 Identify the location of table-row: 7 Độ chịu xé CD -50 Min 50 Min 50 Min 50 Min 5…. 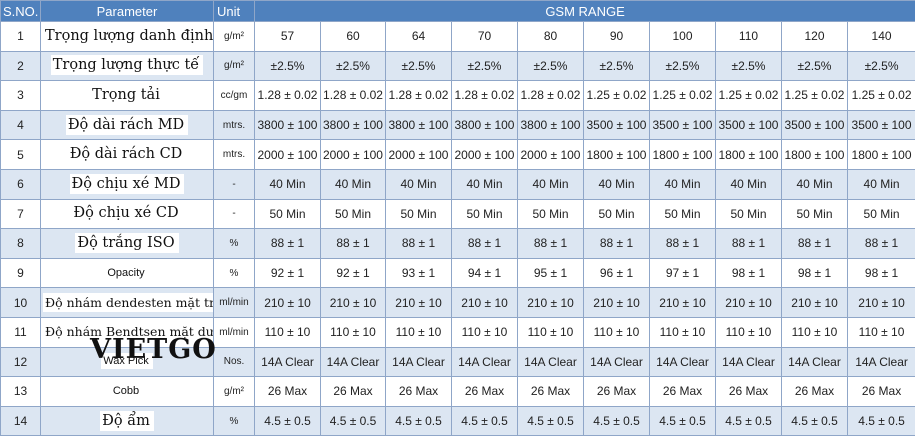
(457, 214).